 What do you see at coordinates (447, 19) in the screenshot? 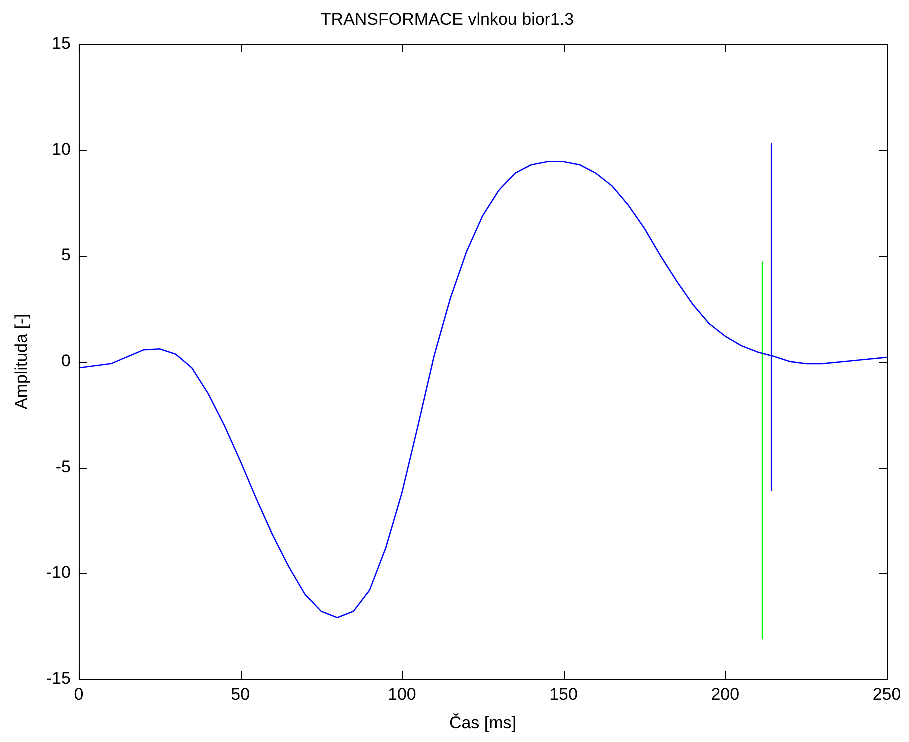
I see `chart-title: TRANSFORMACE vlnkou bior1.3` at bounding box center [447, 19].